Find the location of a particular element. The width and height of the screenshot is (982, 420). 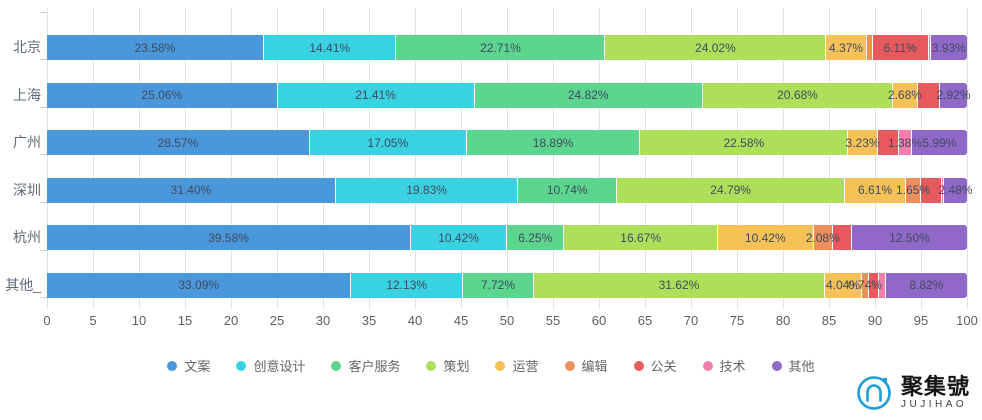

bar-segment-运营: 6.61% is located at coordinates (875, 190).